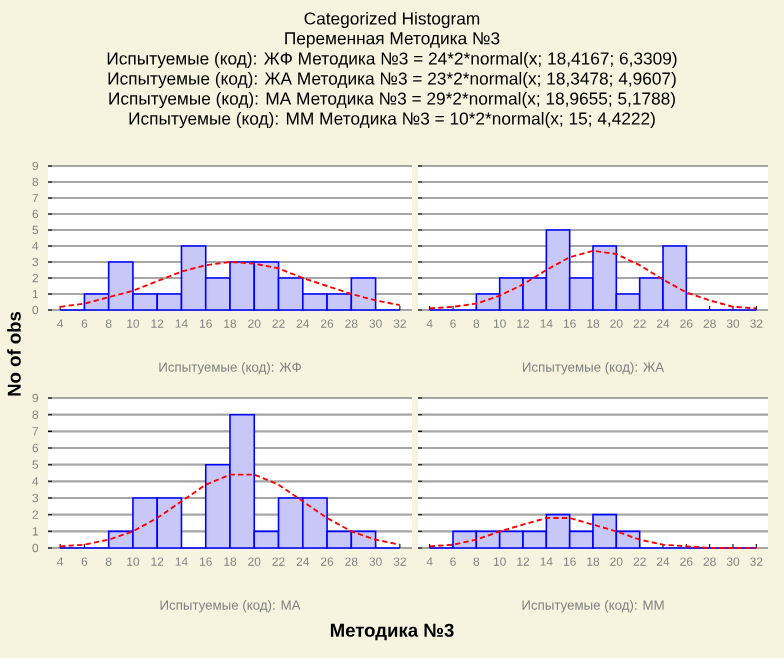  What do you see at coordinates (392, 20) in the screenshot?
I see `chart-title: Categorized Histogram` at bounding box center [392, 20].